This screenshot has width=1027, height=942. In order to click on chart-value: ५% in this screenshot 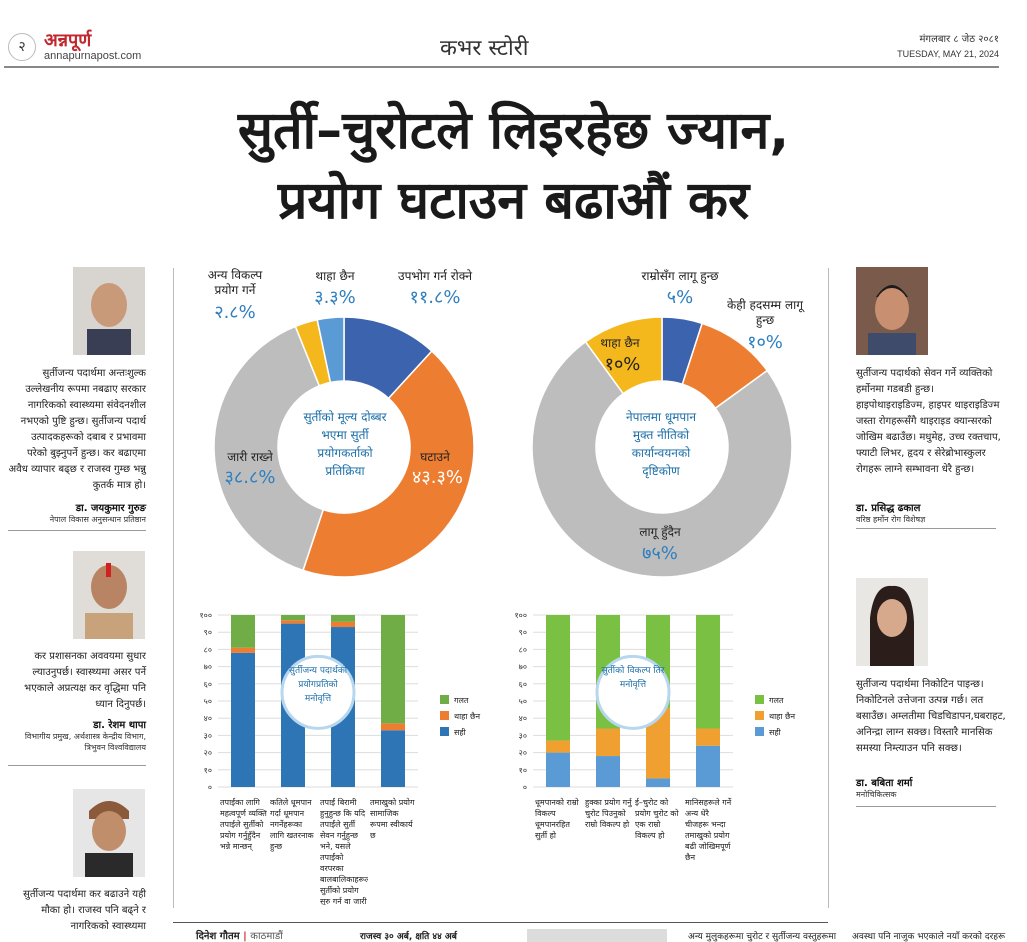, I will do `click(680, 297)`.